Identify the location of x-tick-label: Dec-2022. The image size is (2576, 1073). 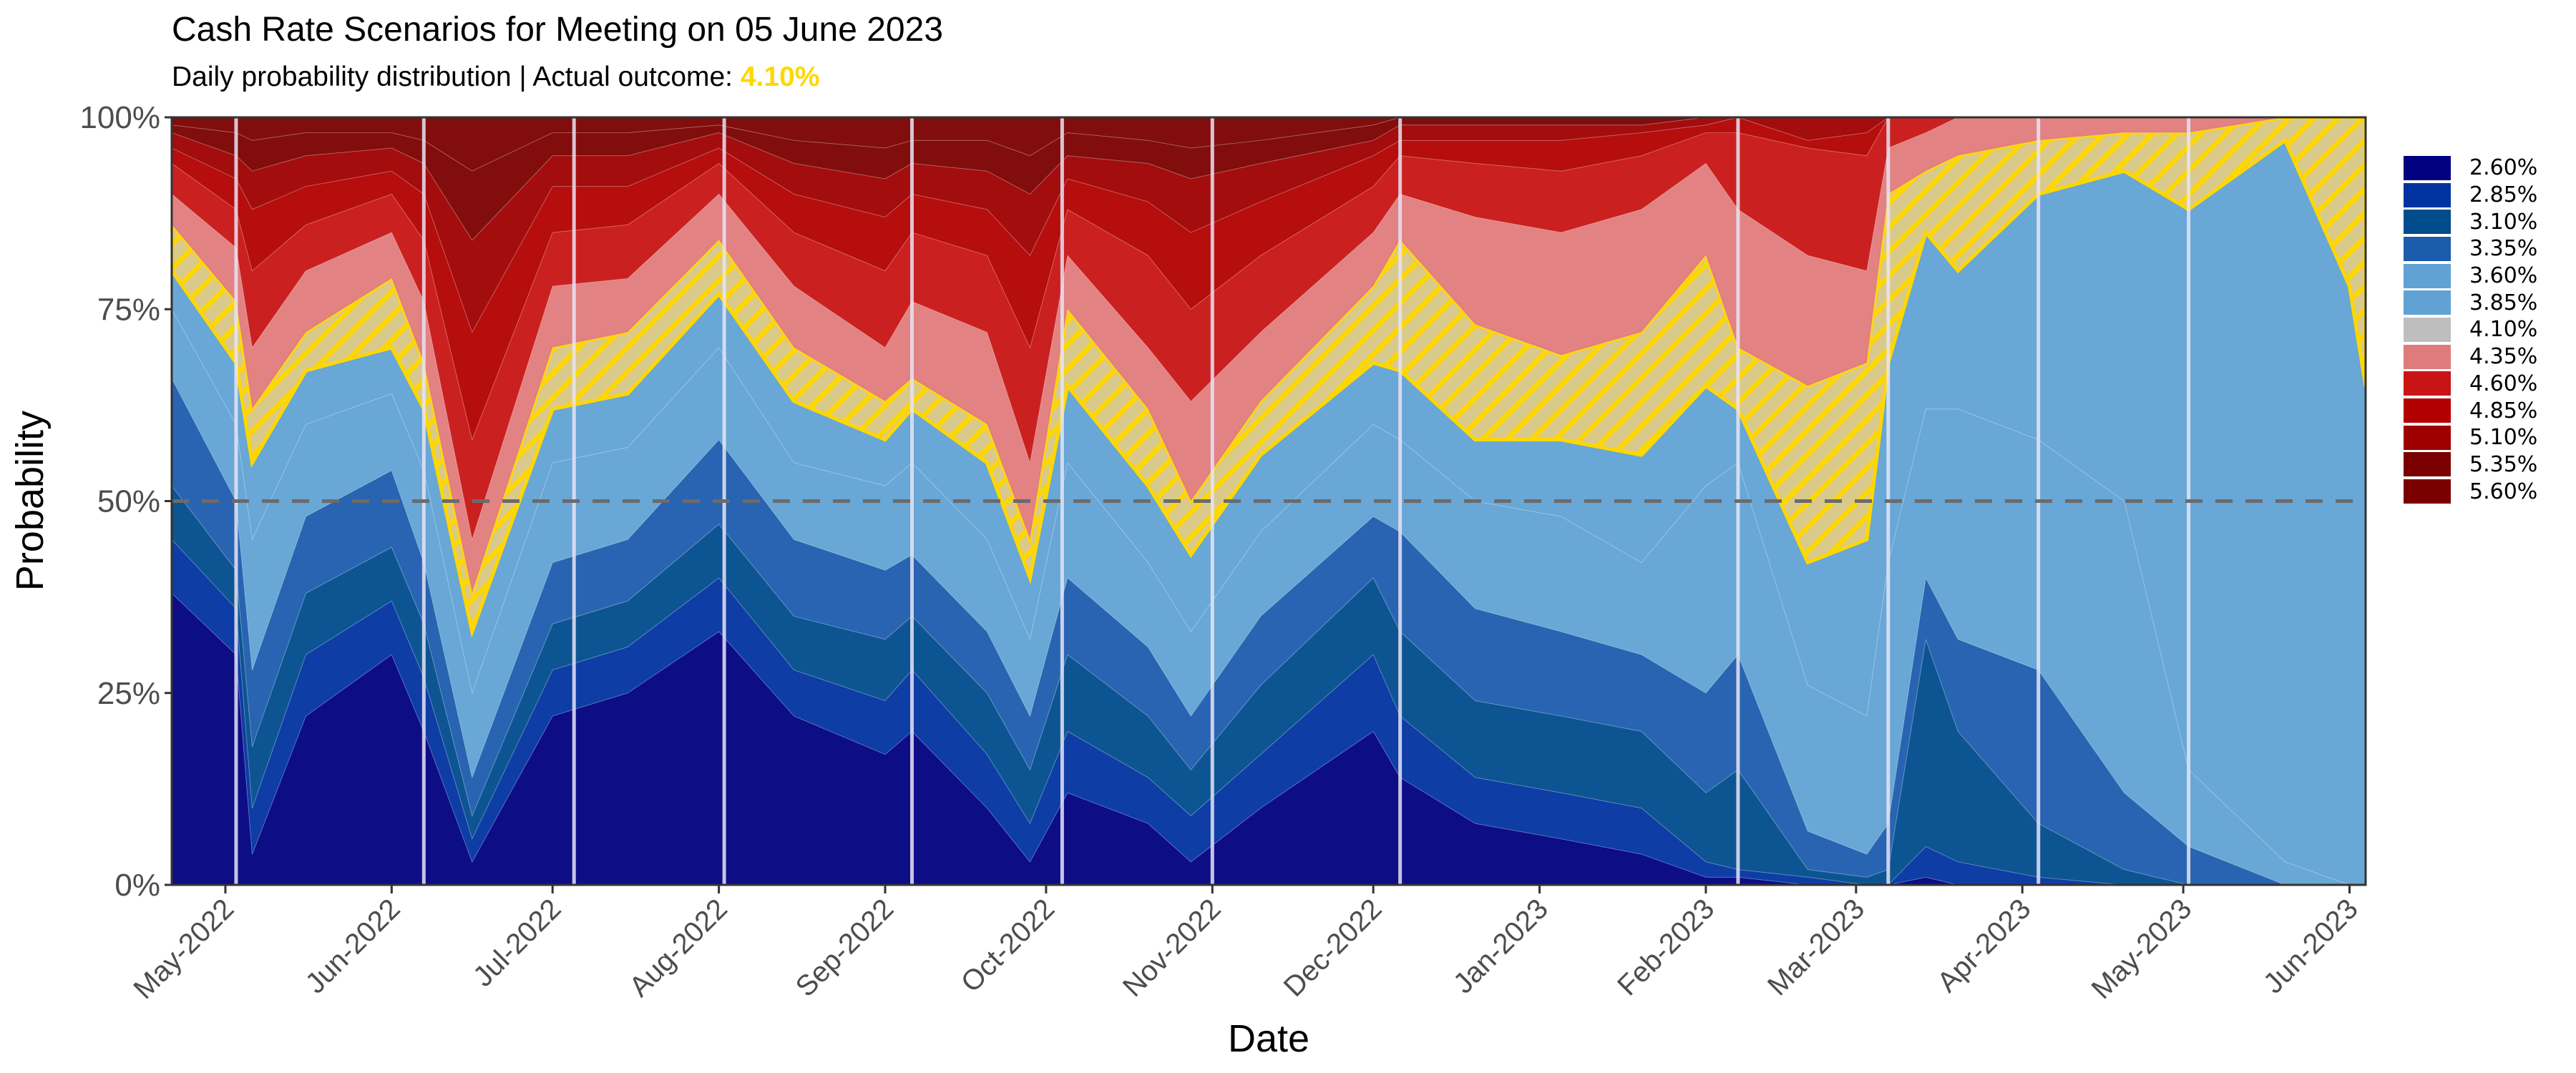
(1333, 948).